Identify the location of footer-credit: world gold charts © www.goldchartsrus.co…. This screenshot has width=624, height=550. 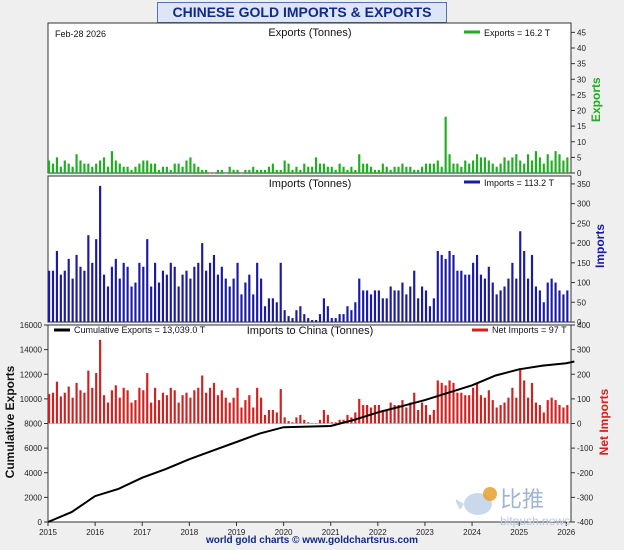
(312, 540).